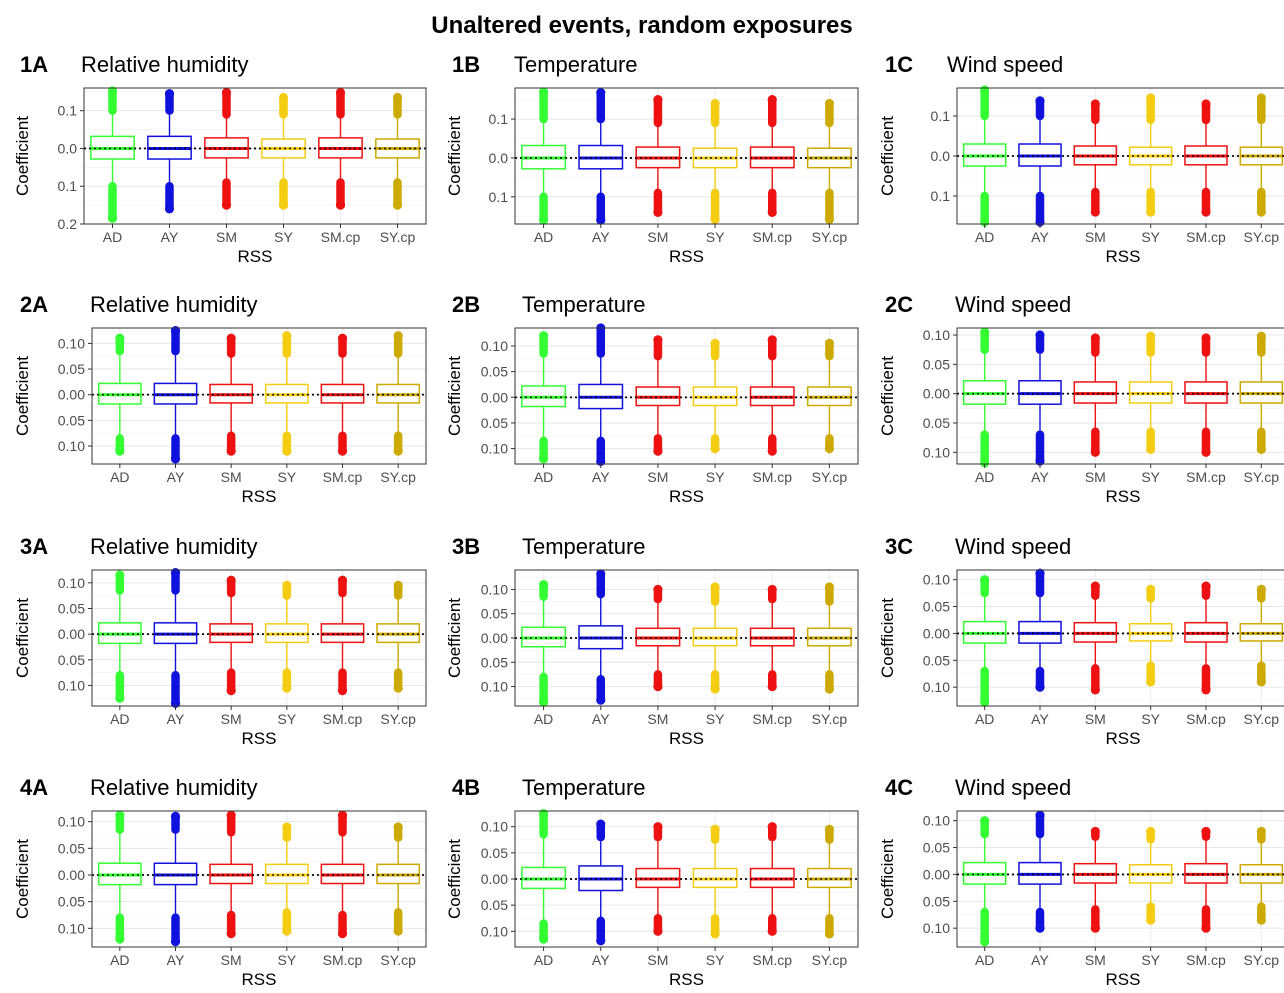 The height and width of the screenshot is (993, 1284). Describe the element at coordinates (1095, 719) in the screenshot. I see `x-tick-label: SM` at that location.